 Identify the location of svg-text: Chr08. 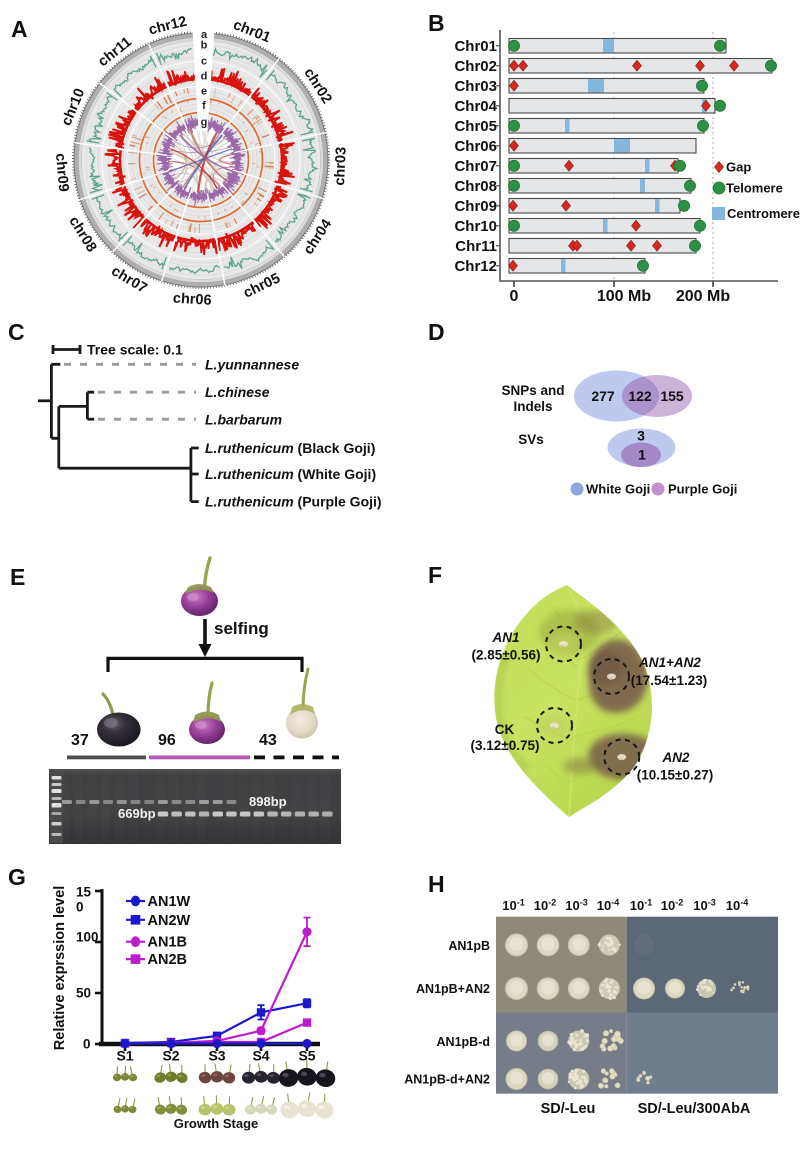
(475, 186).